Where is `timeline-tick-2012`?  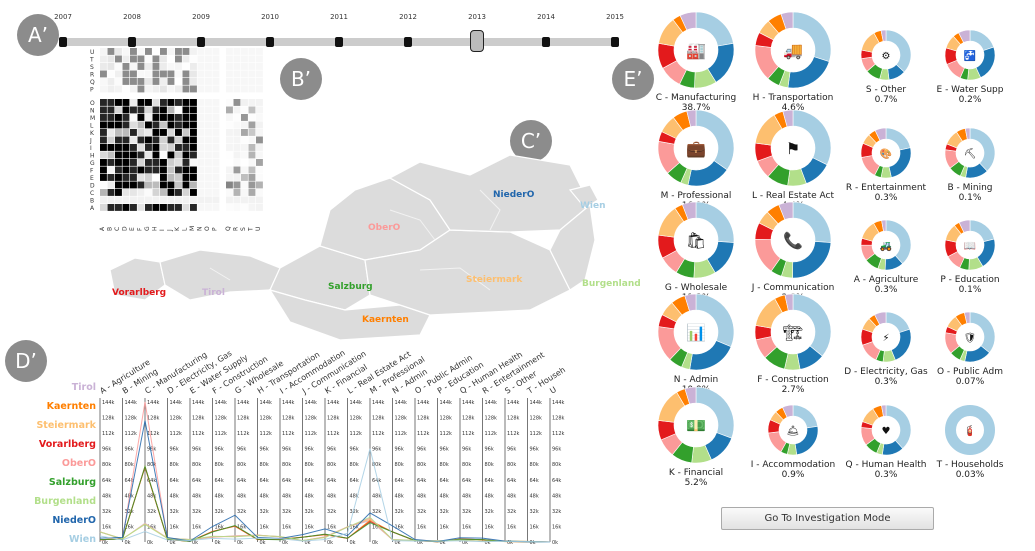
timeline-tick-2012 is located at coordinates (408, 42).